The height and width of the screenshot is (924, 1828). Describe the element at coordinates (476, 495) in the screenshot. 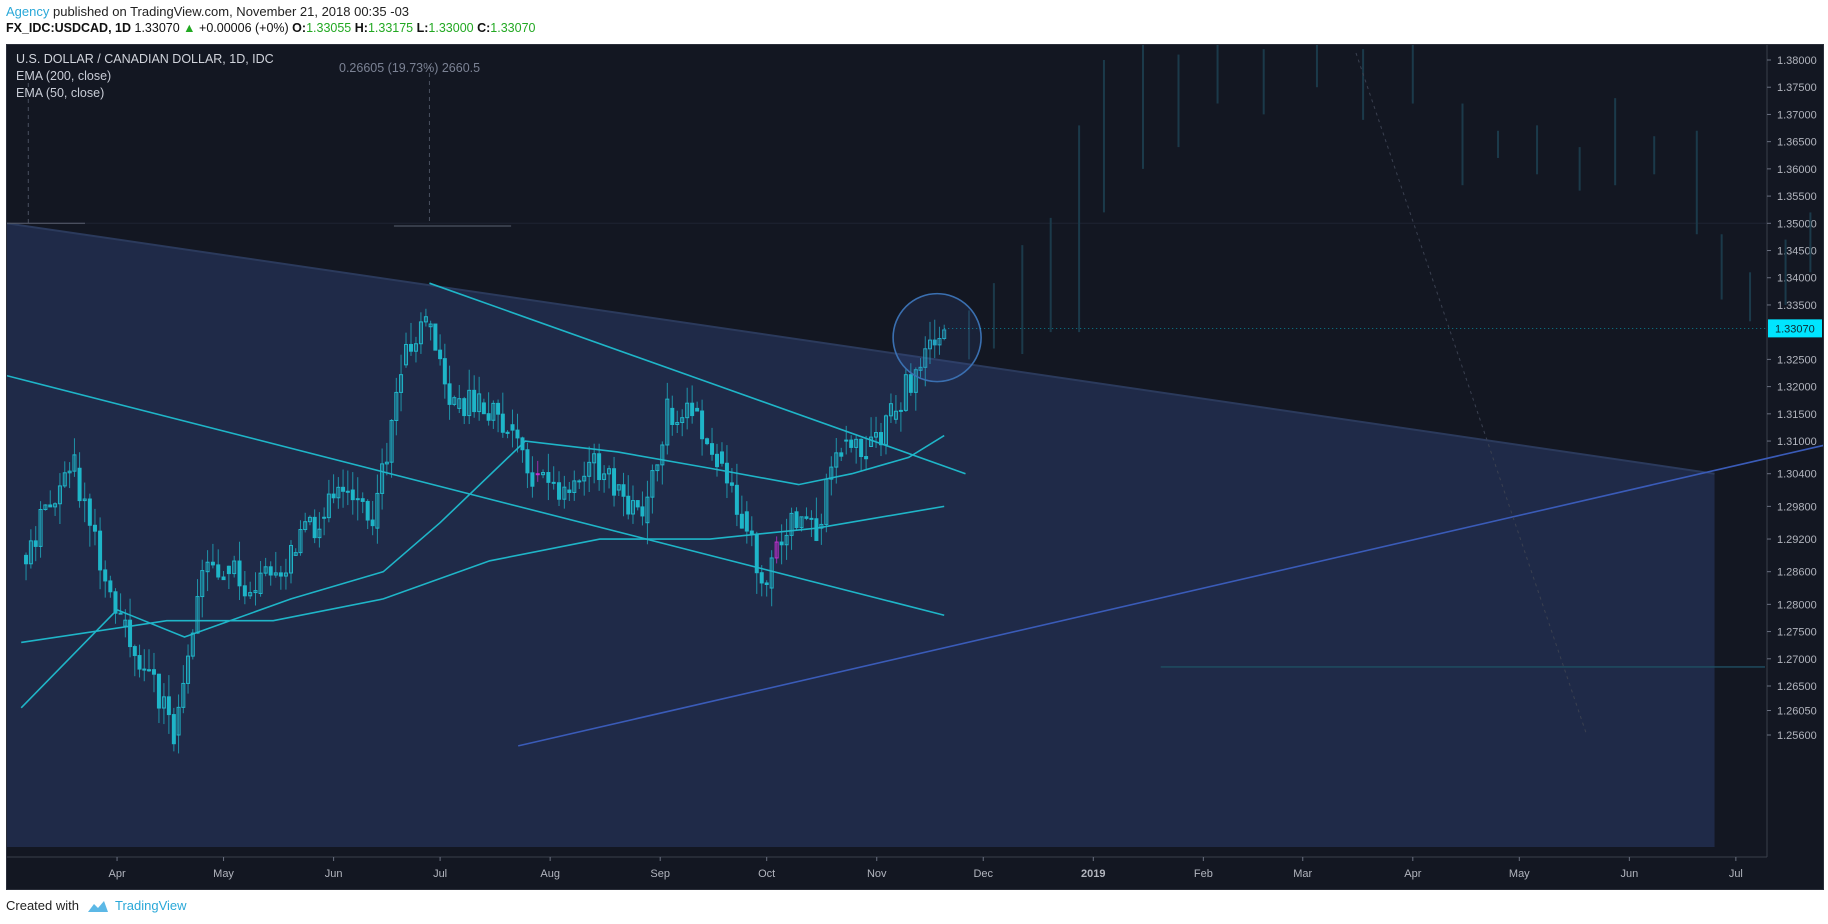

I see `falling-channel-lower` at that location.